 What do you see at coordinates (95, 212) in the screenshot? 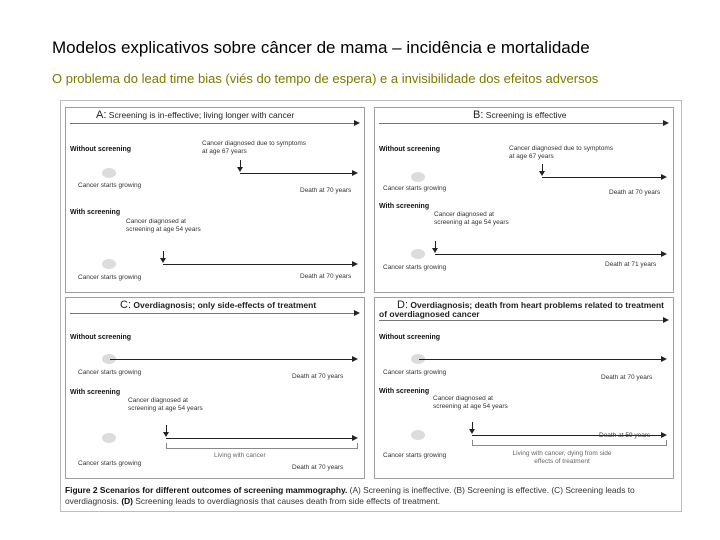
I see `panel-a-with-label: With screening` at bounding box center [95, 212].